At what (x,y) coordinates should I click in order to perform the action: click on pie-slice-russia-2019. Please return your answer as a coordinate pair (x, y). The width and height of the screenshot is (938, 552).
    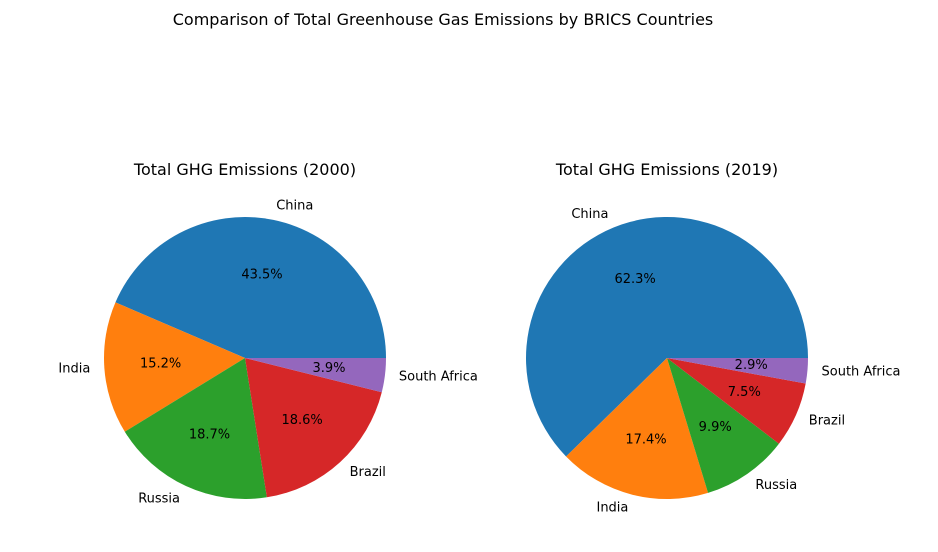
    Looking at the image, I should click on (723, 425).